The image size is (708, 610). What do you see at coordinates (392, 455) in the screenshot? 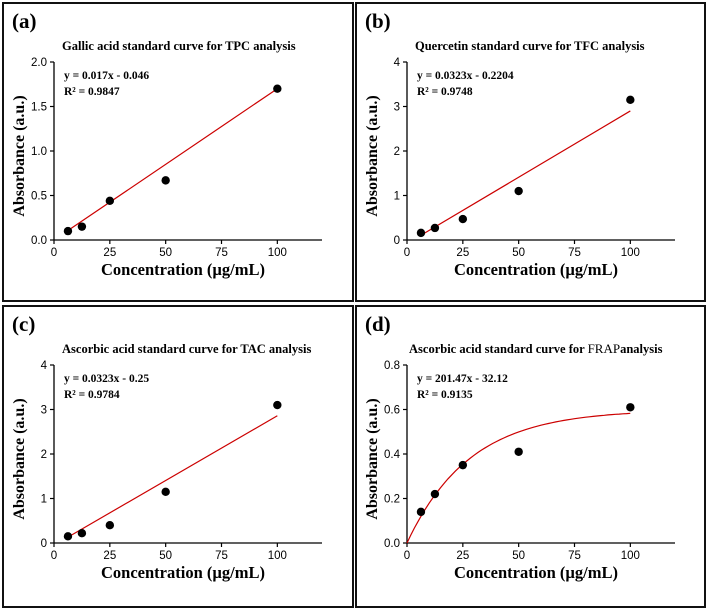
I see `y-tick-label: 0.4` at bounding box center [392, 455].